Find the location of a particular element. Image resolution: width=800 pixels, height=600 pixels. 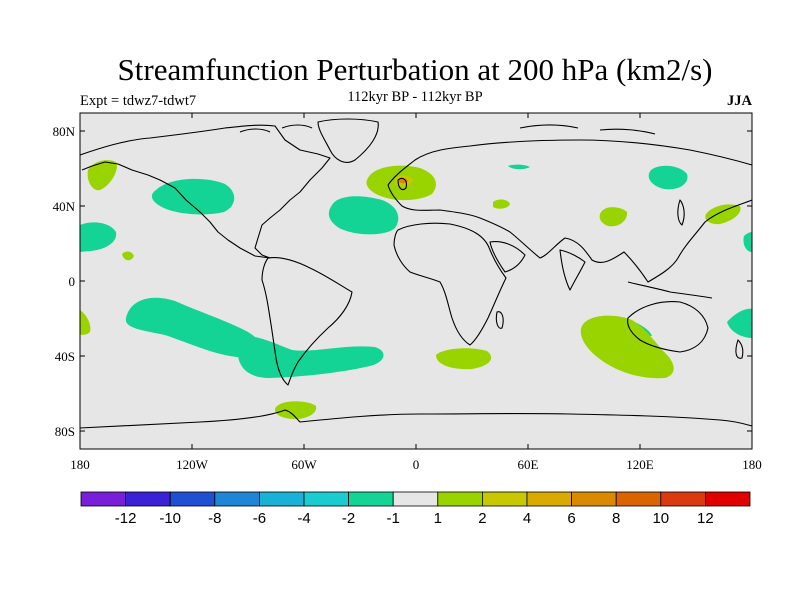

coastline-arabia is located at coordinates (507, 257).